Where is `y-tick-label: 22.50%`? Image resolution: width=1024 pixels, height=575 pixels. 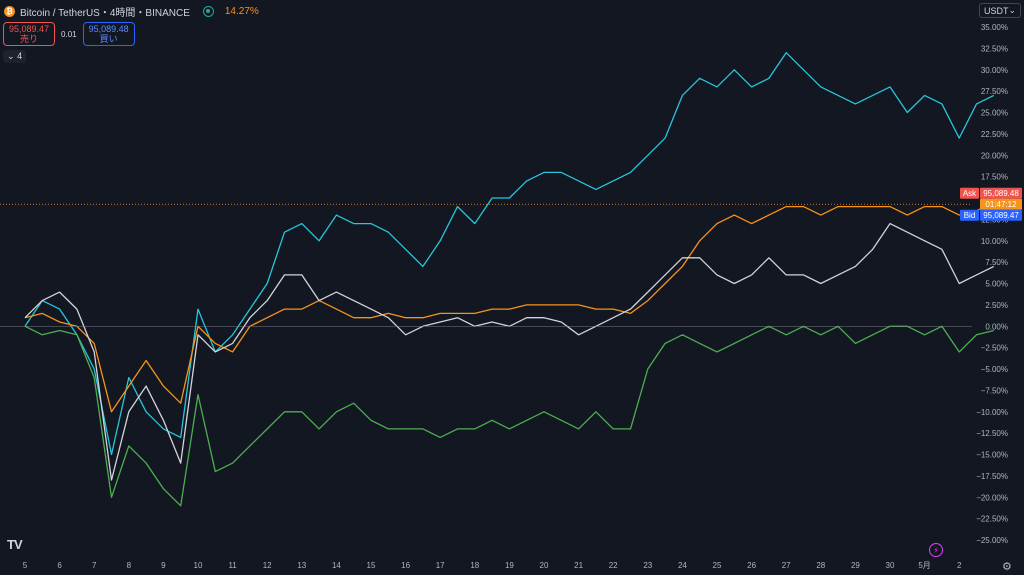
y-tick-label: 22.50% is located at coordinates (994, 134).